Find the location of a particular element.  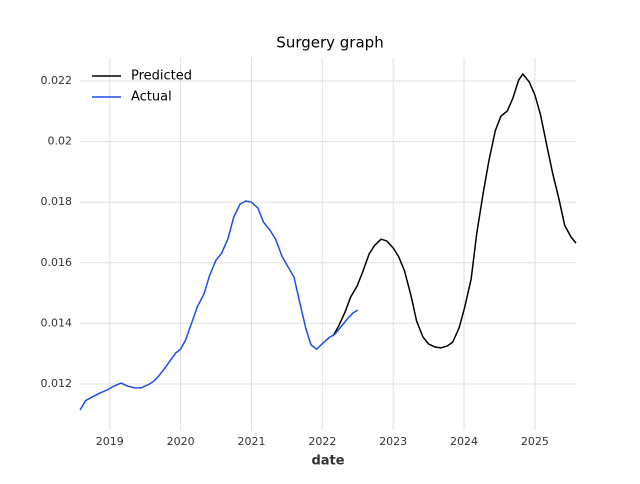

x-tick-label: 2024 is located at coordinates (464, 441).